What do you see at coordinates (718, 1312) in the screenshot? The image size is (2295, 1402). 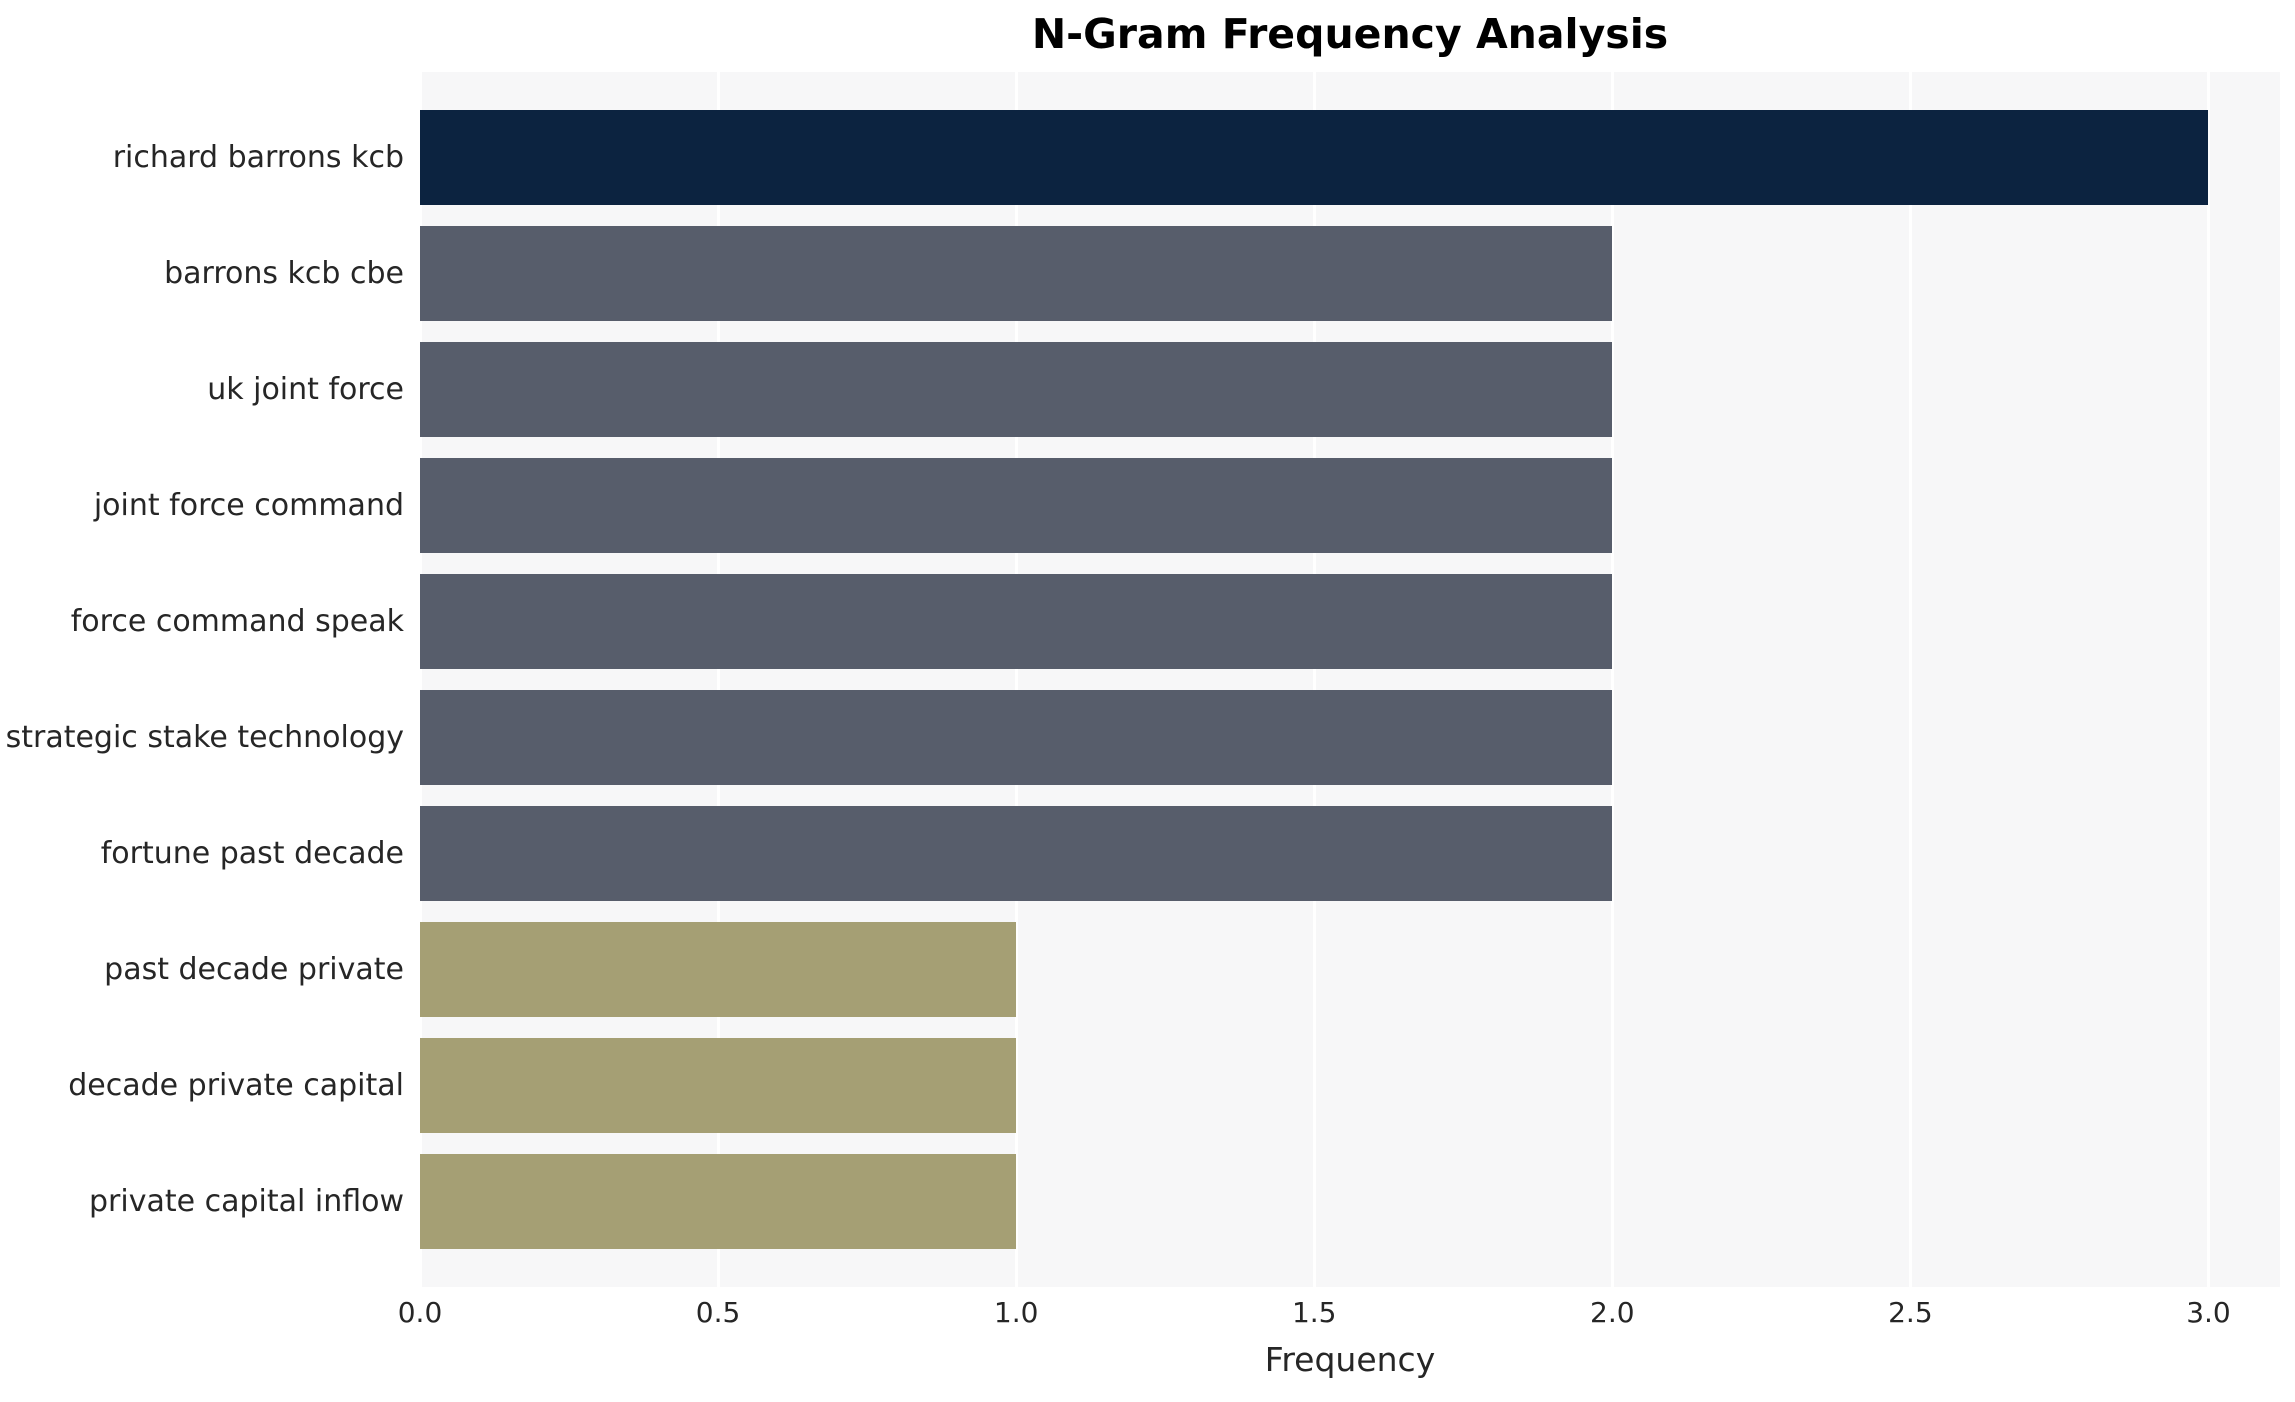 I see `x-tick-label: 0.5` at bounding box center [718, 1312].